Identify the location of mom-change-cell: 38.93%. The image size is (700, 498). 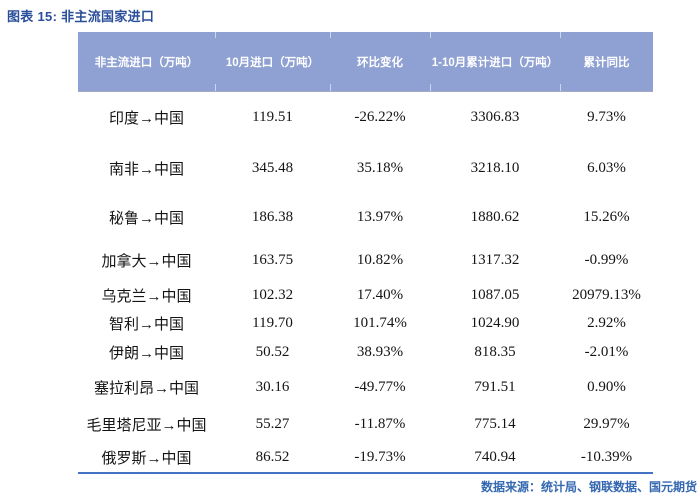
(380, 352).